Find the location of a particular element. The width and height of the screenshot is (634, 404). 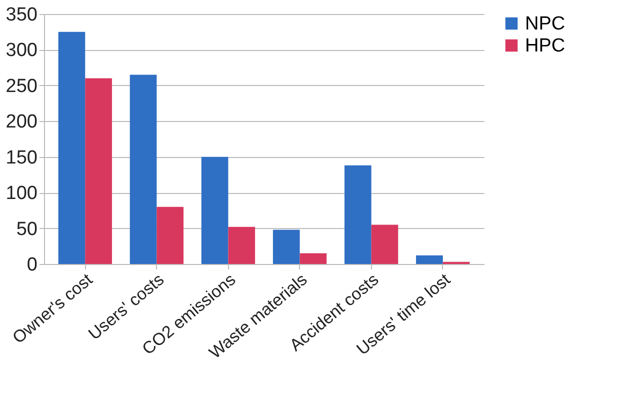

y-tick-label: 250 is located at coordinates (22, 86).